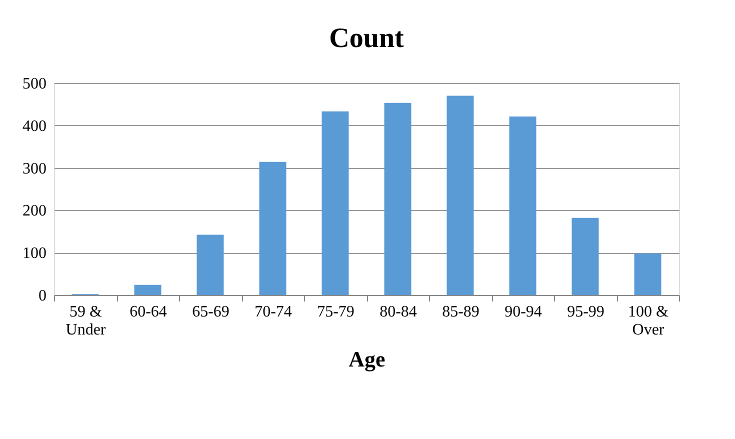 The image size is (735, 439). Describe the element at coordinates (273, 312) in the screenshot. I see `x-tick-label: 70-74` at that location.